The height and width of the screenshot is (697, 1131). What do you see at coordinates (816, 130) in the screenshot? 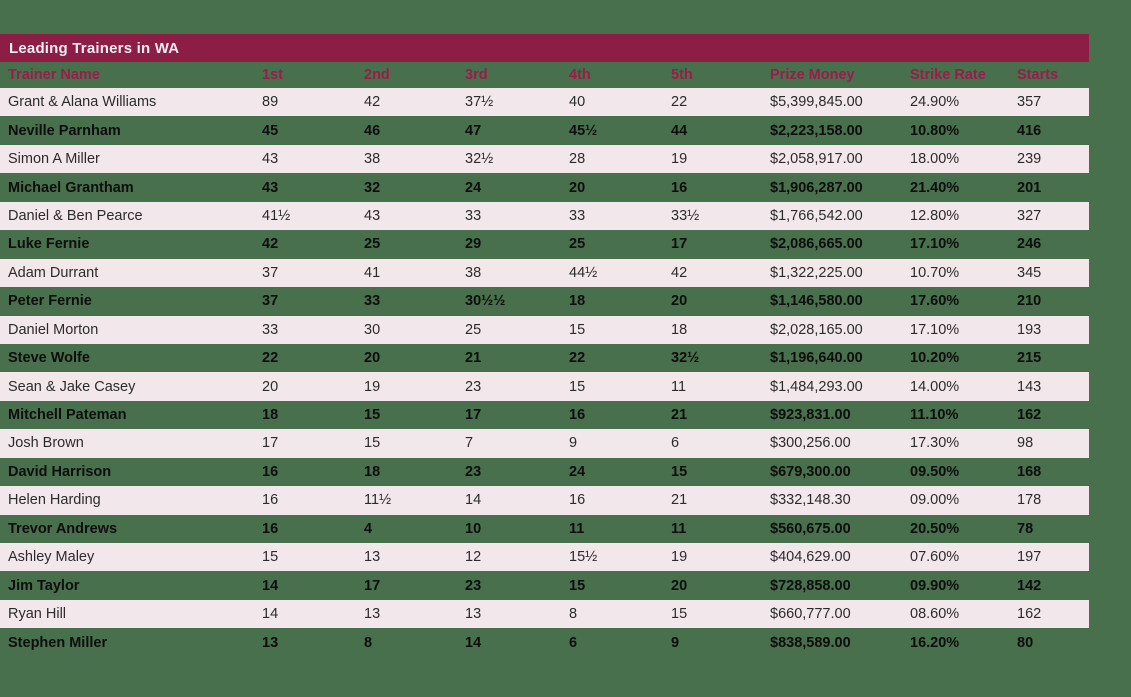
I see `value-cell: $2,223,158.00` at bounding box center [816, 130].